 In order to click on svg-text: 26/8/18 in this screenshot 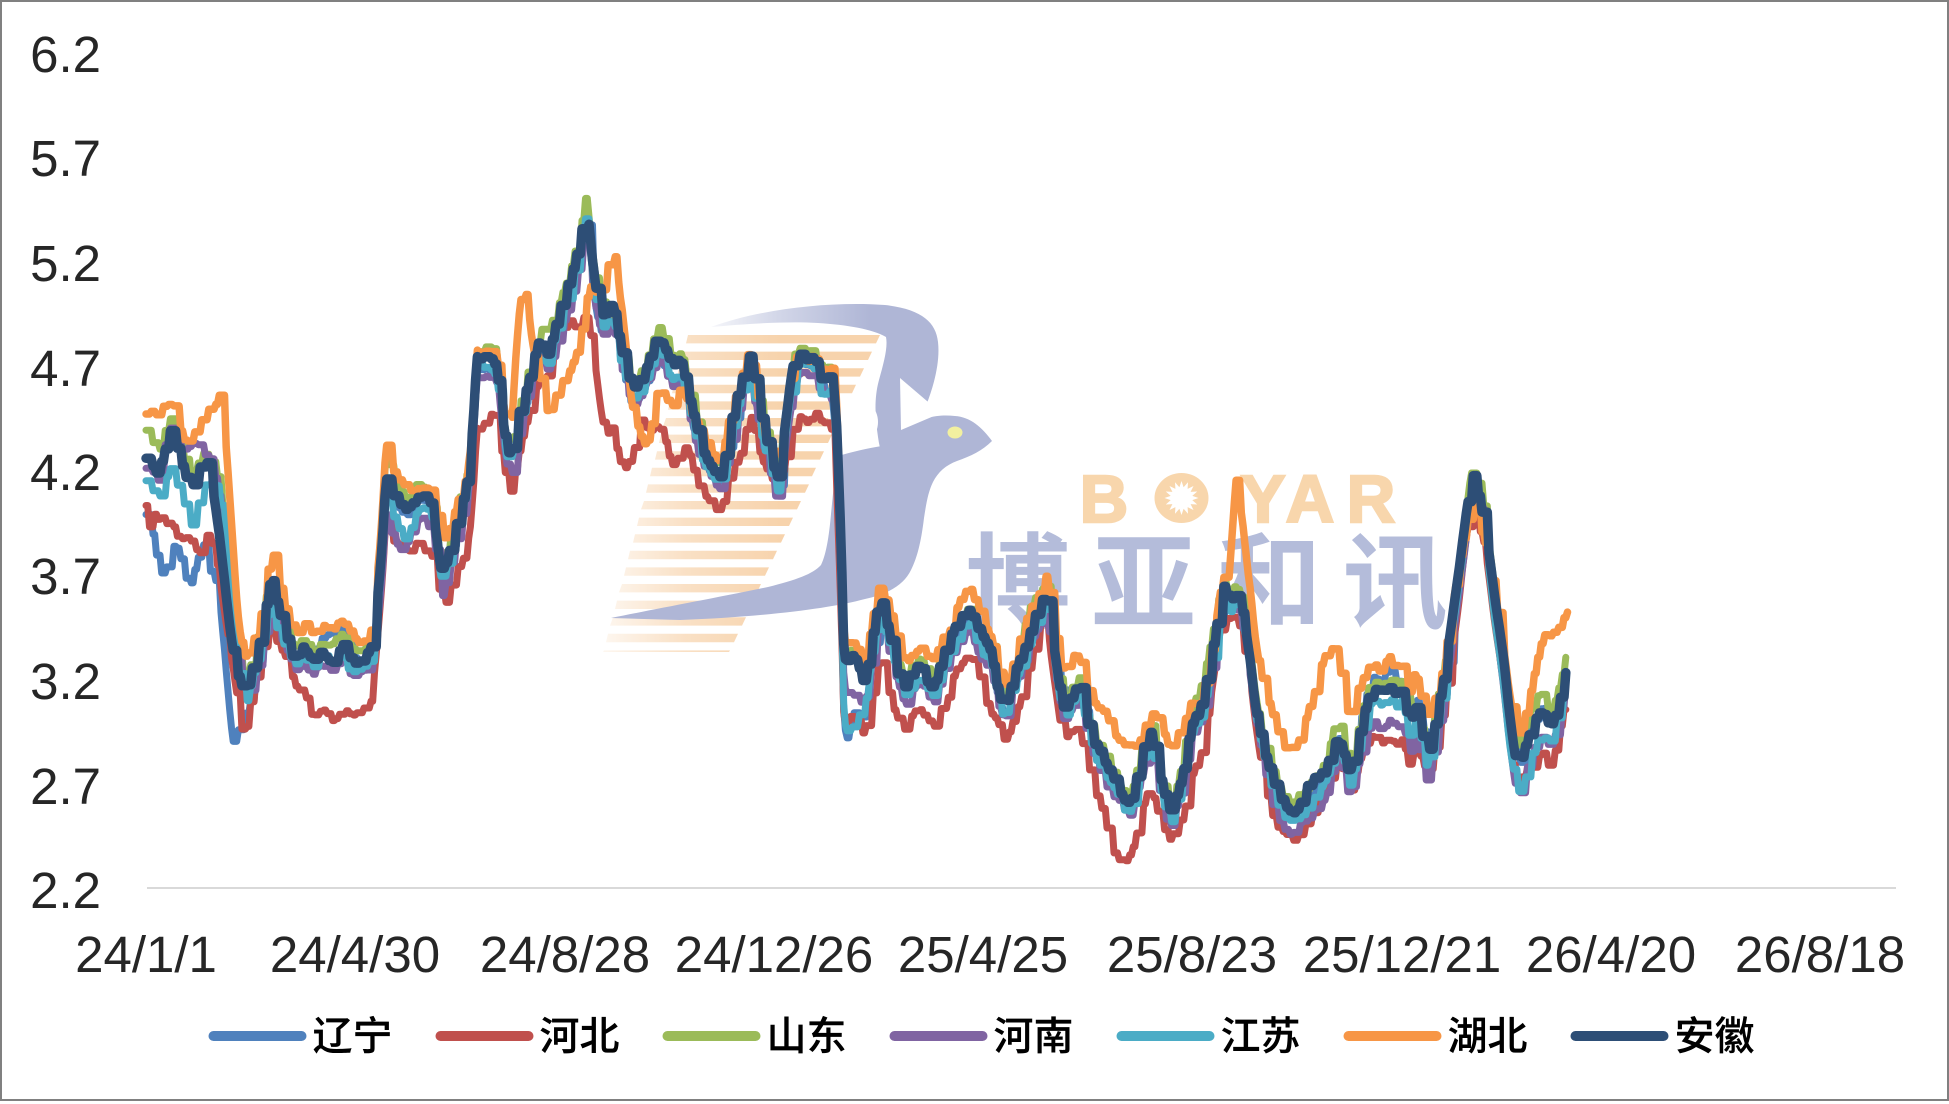, I will do `click(1820, 954)`.